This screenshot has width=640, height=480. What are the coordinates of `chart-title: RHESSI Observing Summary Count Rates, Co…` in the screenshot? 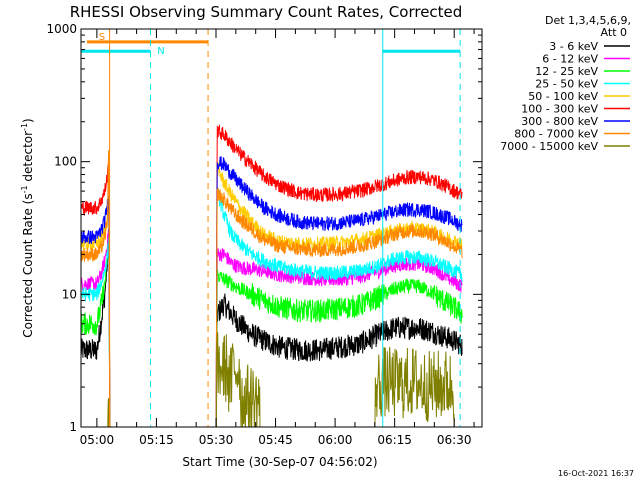 It's located at (266, 12).